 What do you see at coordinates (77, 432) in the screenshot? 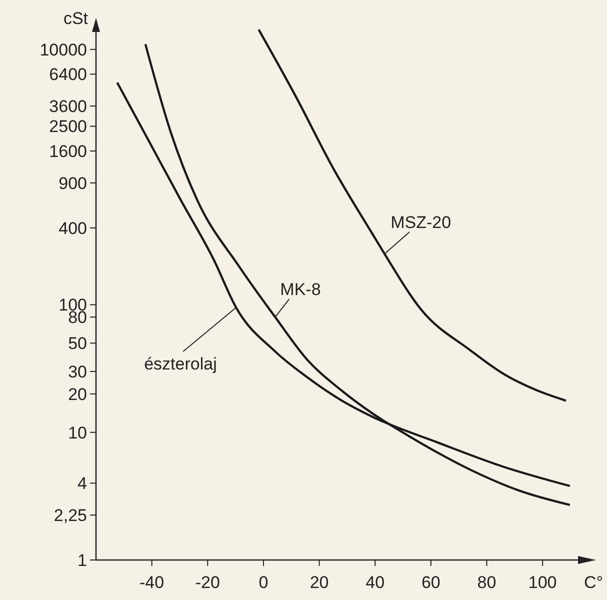
I see `y-tick-label: 10` at bounding box center [77, 432].